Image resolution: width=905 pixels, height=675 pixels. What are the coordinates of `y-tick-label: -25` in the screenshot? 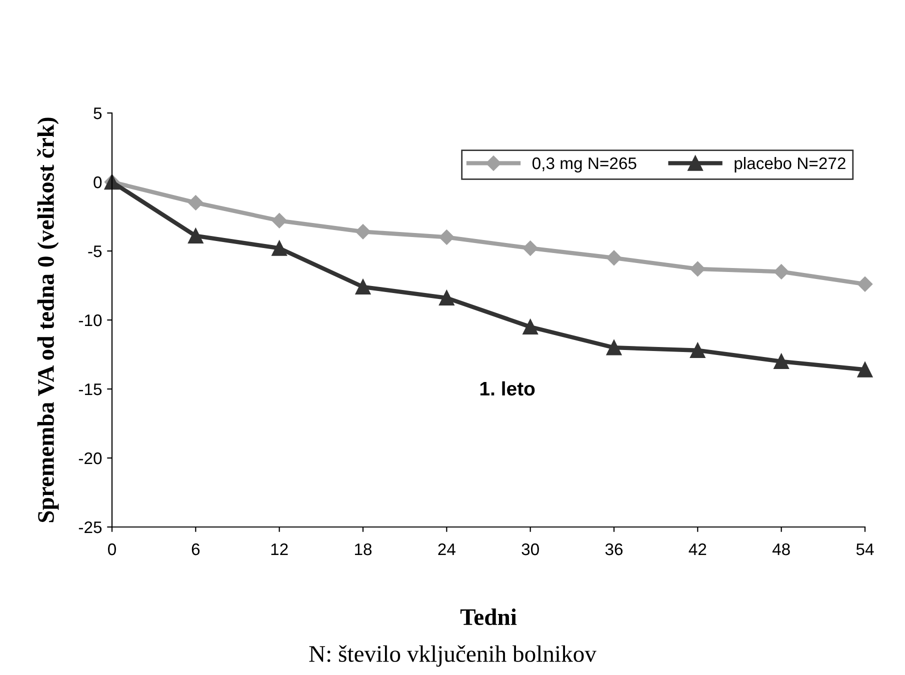 It's located at (90, 527).